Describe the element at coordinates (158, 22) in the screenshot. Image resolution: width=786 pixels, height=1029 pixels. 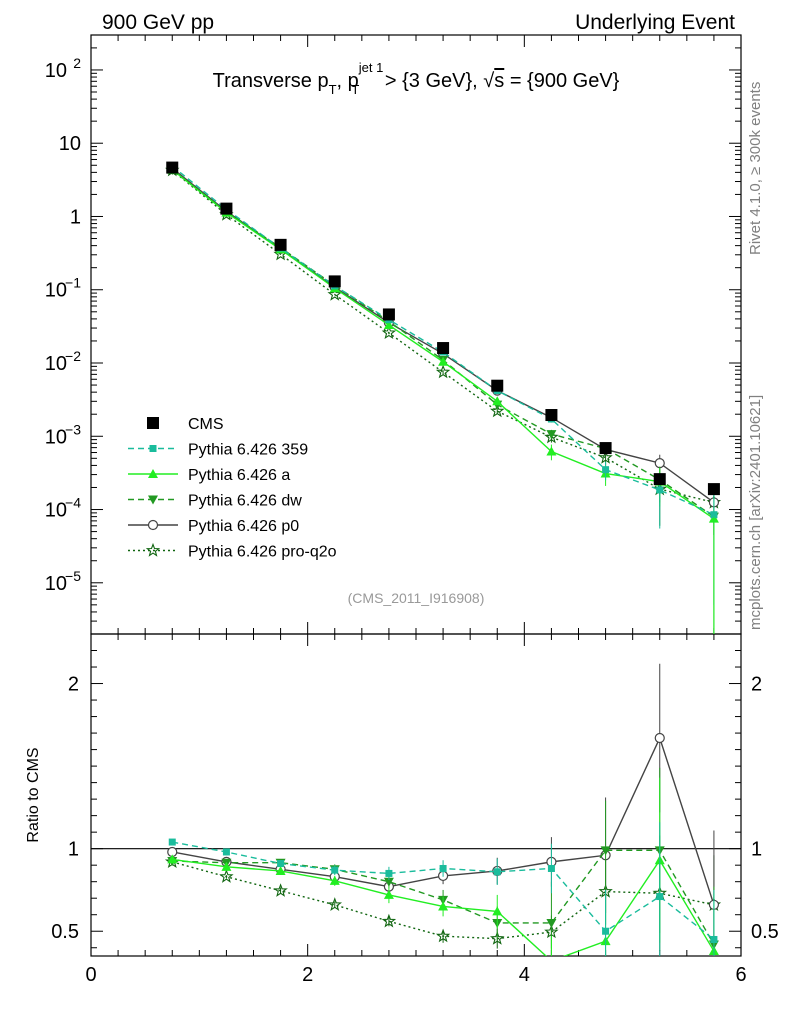
I see `header-left-label: 900 GeV pp` at that location.